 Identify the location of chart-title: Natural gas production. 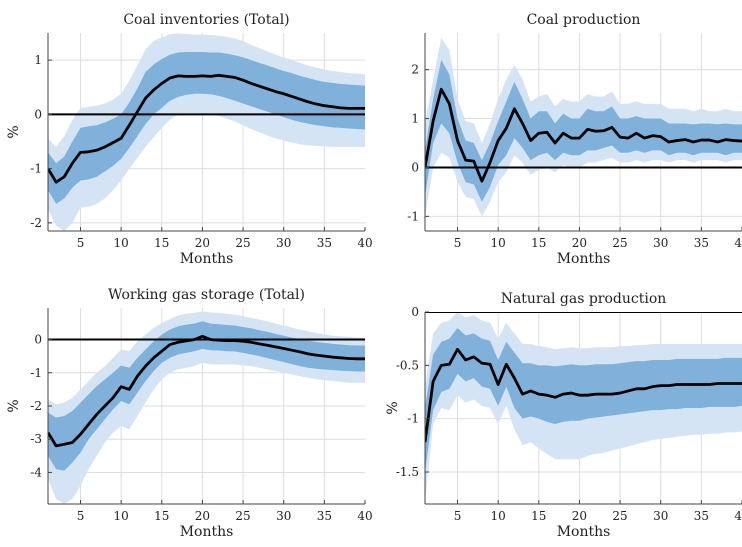
(584, 299).